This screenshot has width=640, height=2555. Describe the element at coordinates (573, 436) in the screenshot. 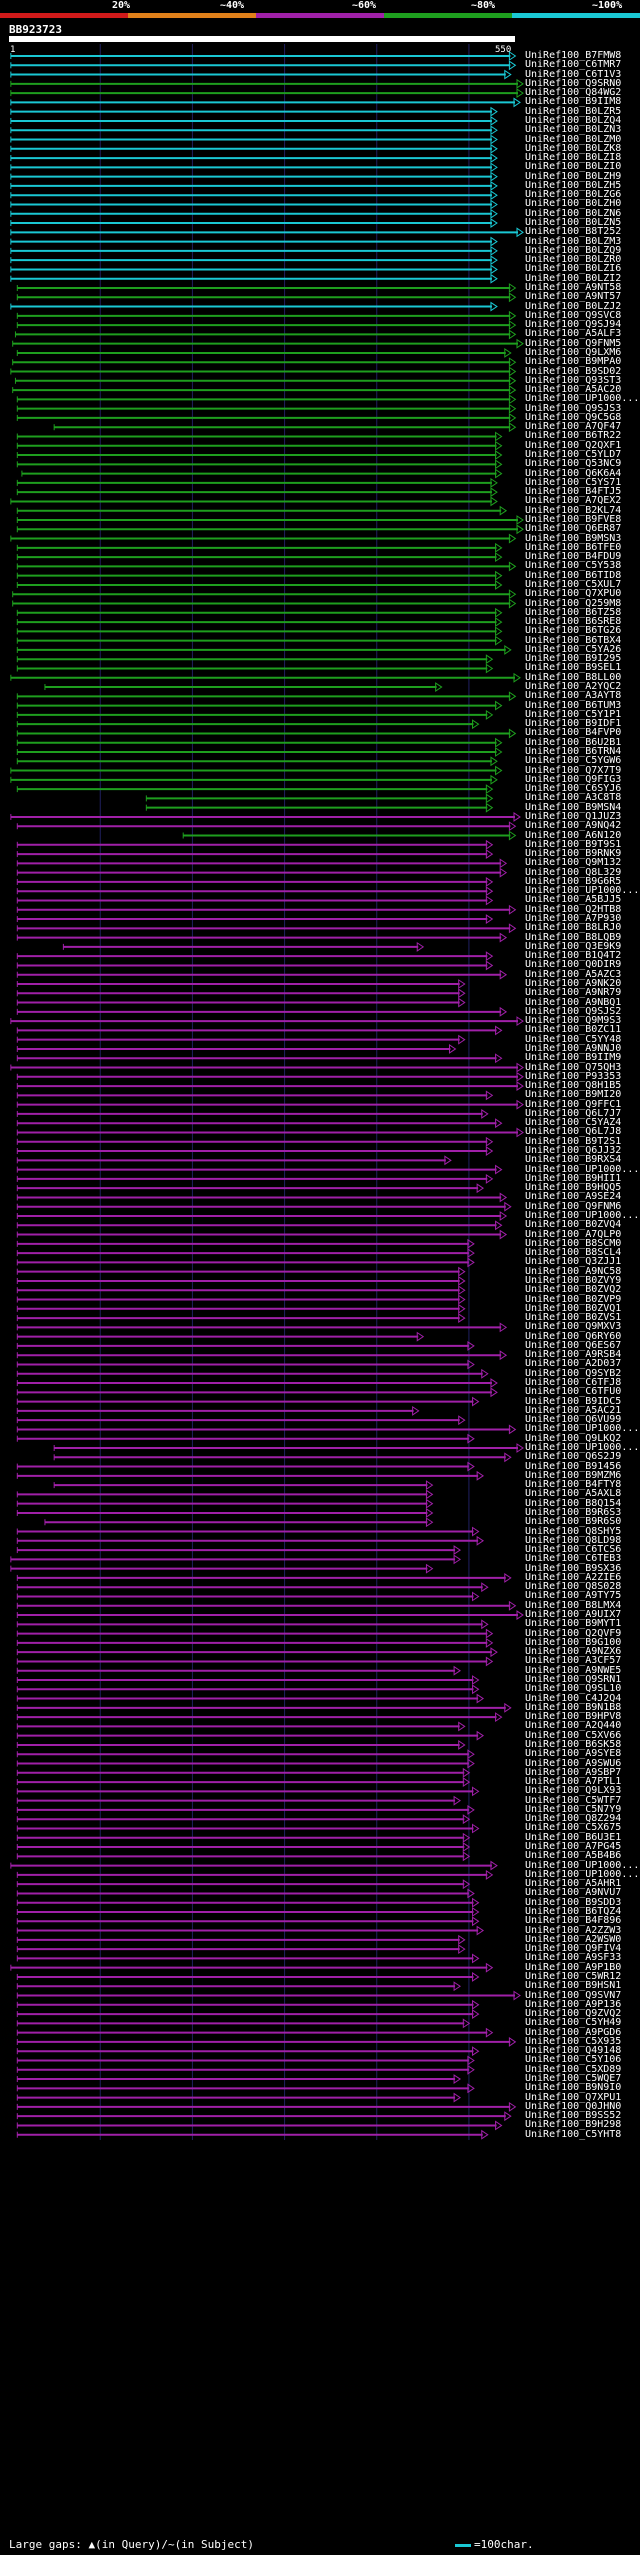

I see `hit-label: UniRef100_B6TR22` at that location.